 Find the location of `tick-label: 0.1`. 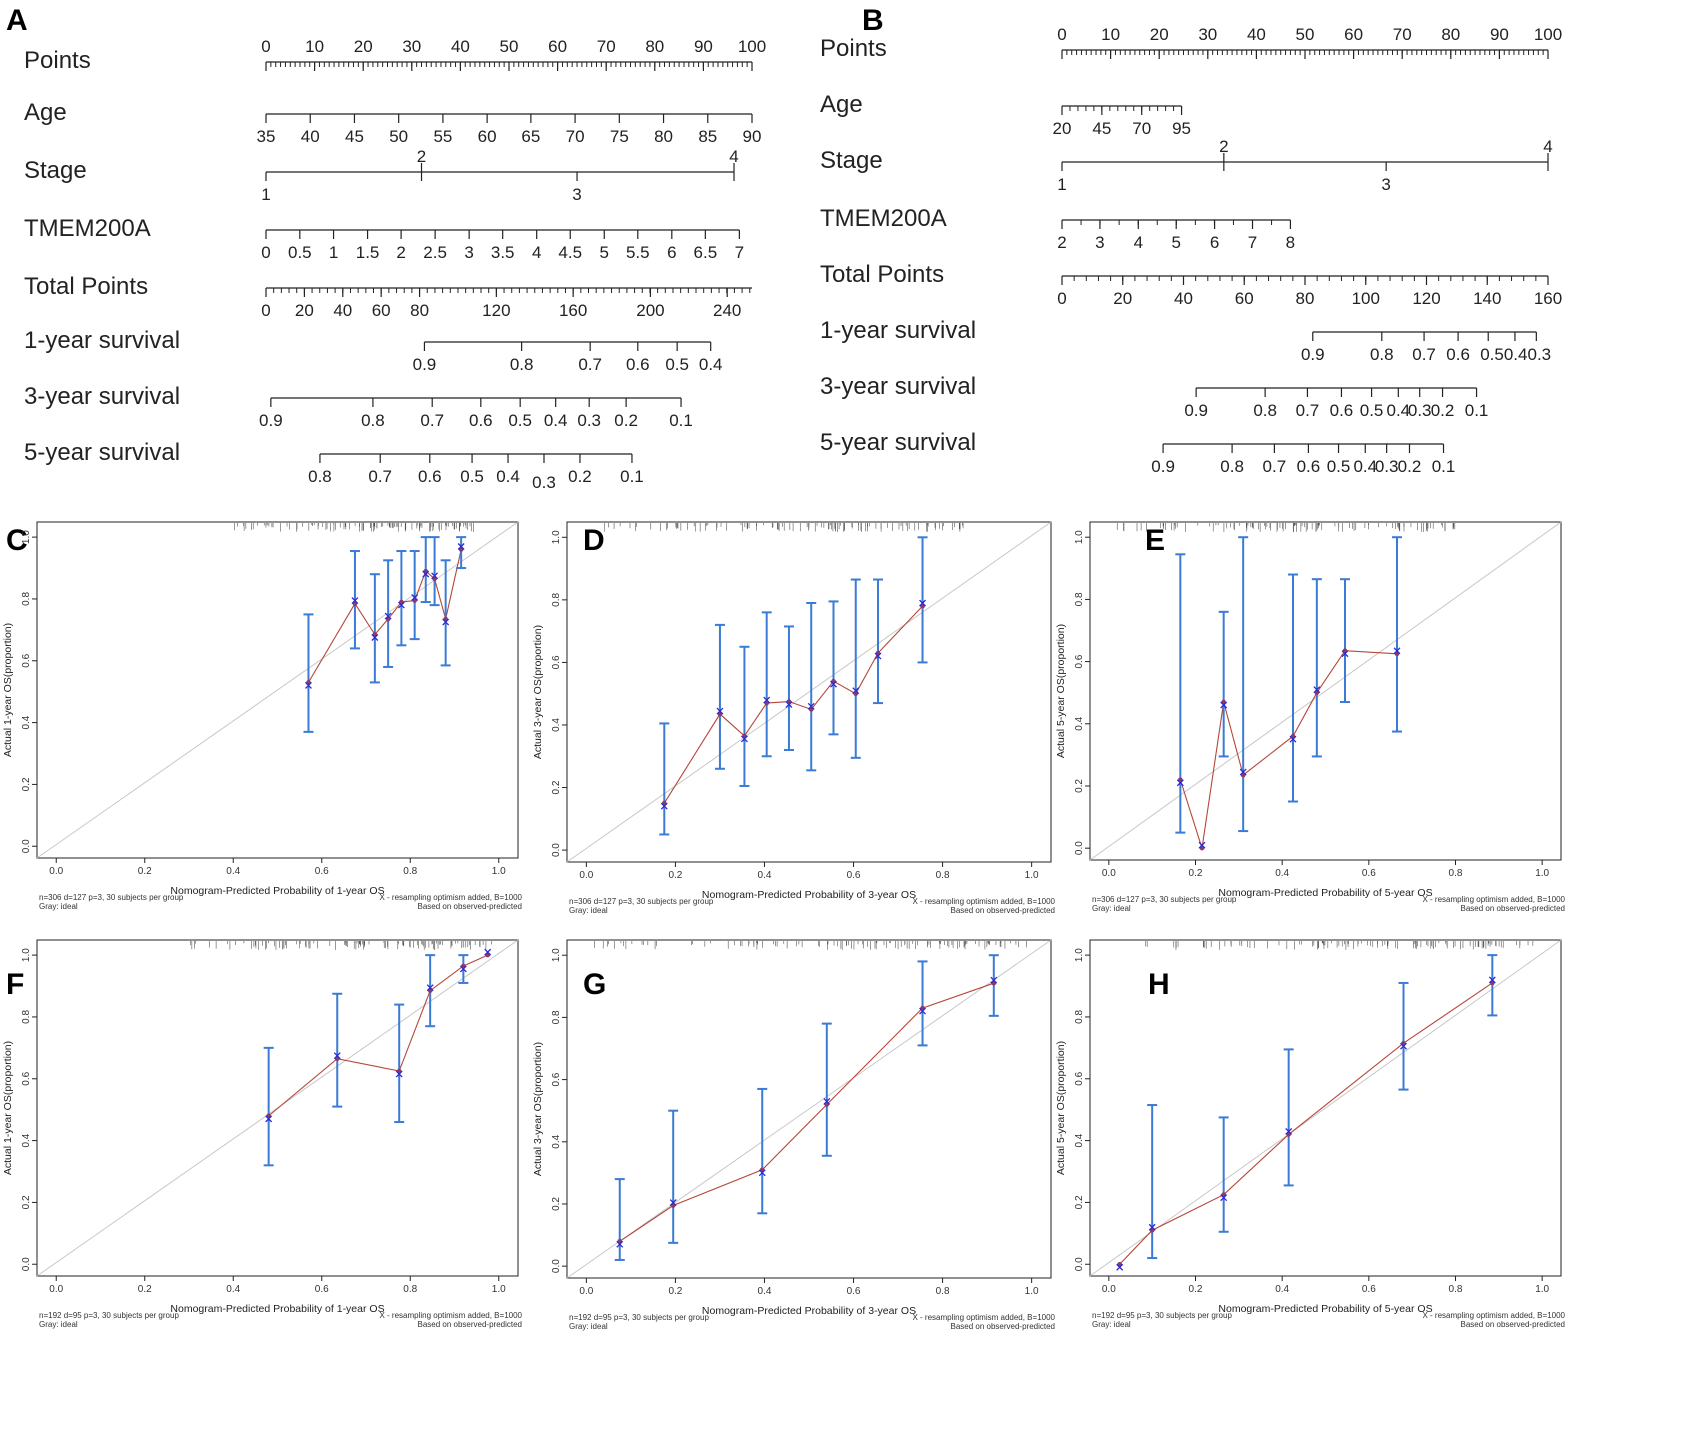

tick-label: 0.1 is located at coordinates (1444, 466).